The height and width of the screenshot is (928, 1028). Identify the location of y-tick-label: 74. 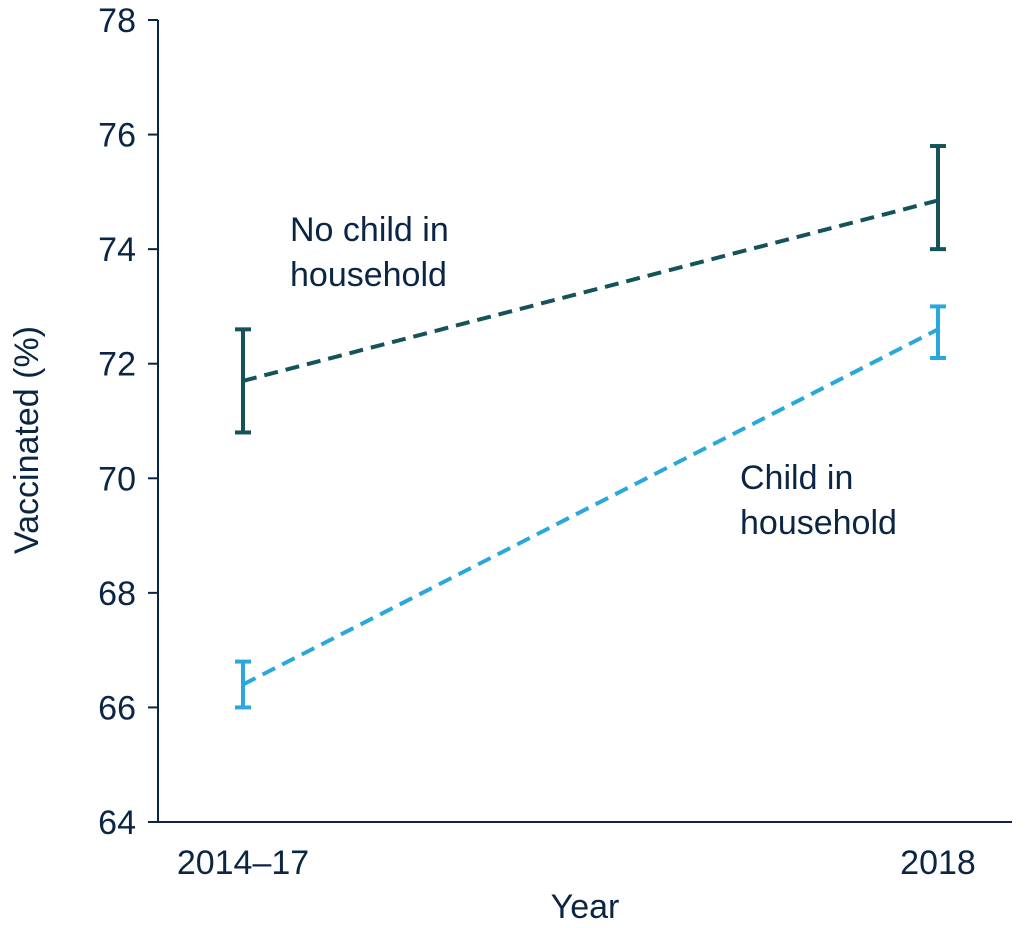
(117, 250).